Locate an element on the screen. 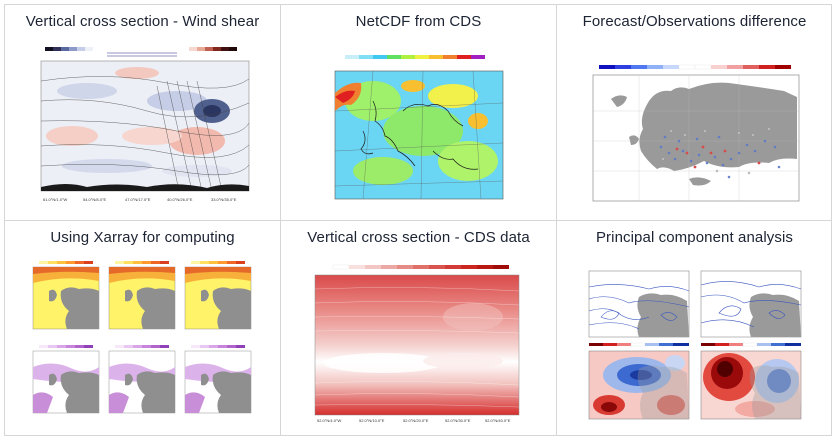 This screenshot has height=446, width=836. svg-text: 40.0°N/26.0°E is located at coordinates (180, 199).